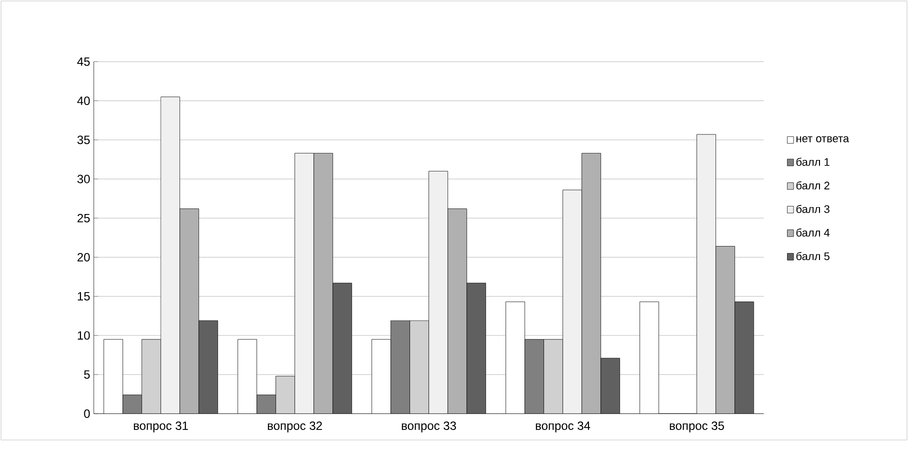 The height and width of the screenshot is (470, 909). What do you see at coordinates (813, 208) in the screenshot?
I see `legend-label: балл 3` at bounding box center [813, 208].